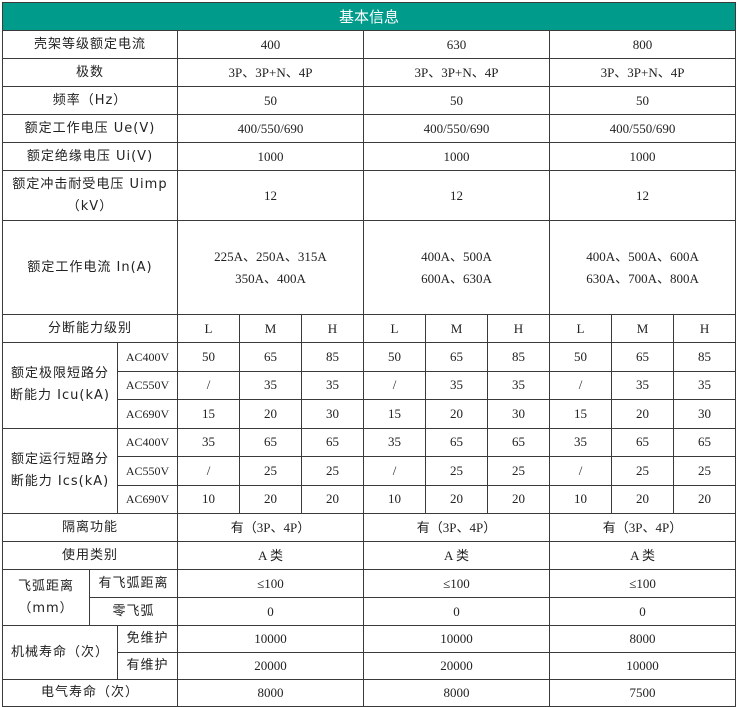 Image resolution: width=737 pixels, height=707 pixels. I want to click on row-elec-life: 电气寿命（次） 8000 8000 7500, so click(369, 693).